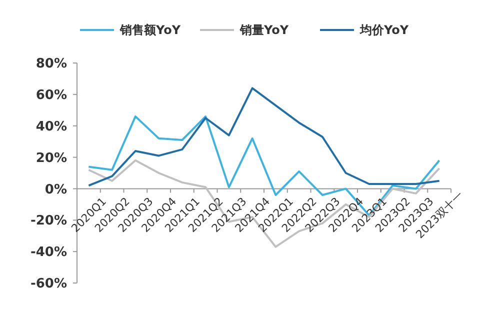 The height and width of the screenshot is (320, 480). Describe the element at coordinates (51, 64) in the screenshot. I see `y-tick-label: 80%` at that location.